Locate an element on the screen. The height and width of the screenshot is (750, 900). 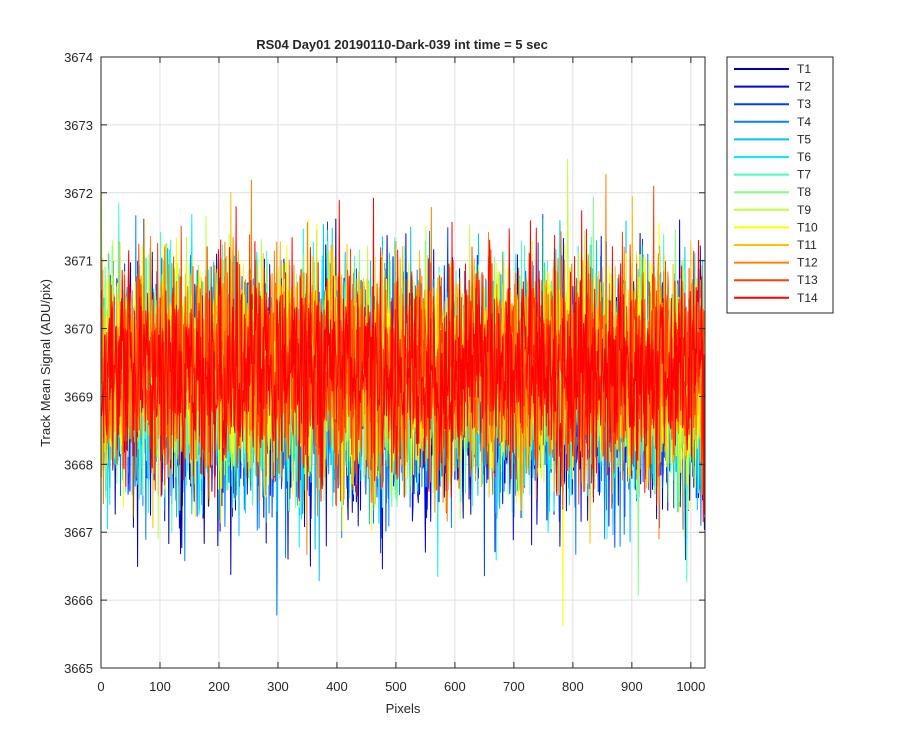
x-tick-label: 600 is located at coordinates (455, 686).